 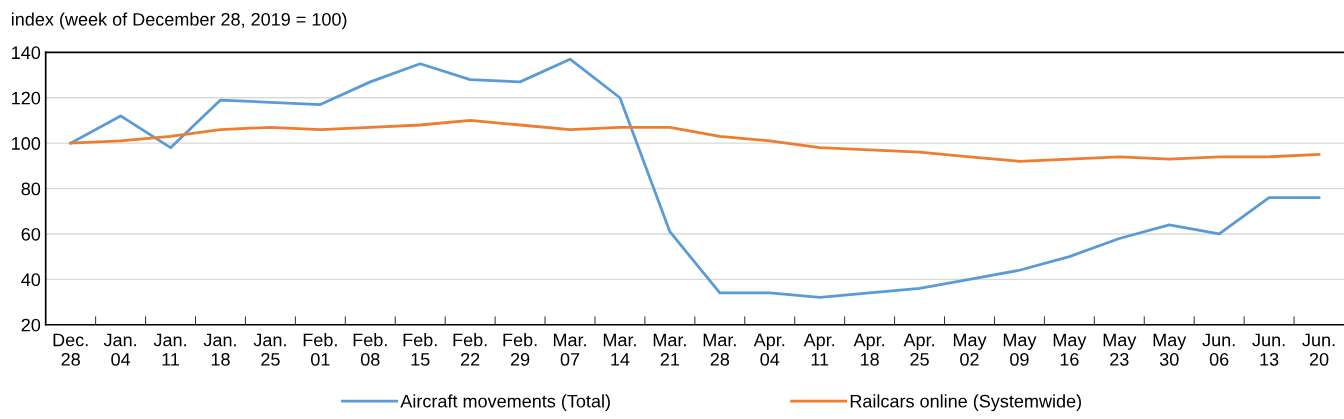 I want to click on x-tick-label: Jan. 18, so click(x=219, y=349).